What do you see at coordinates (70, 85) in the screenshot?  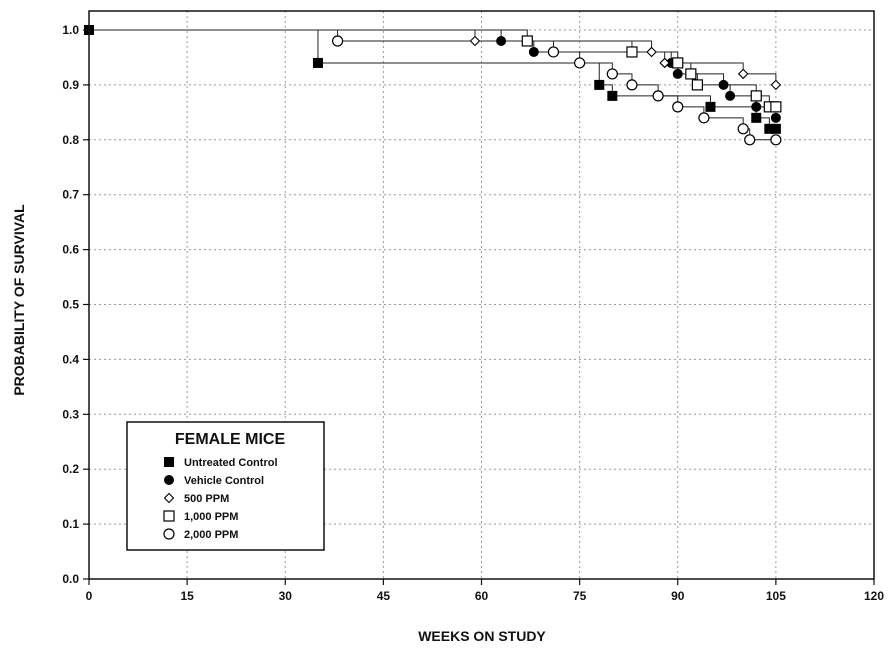 I see `y-tick-label: 0.9` at bounding box center [70, 85].